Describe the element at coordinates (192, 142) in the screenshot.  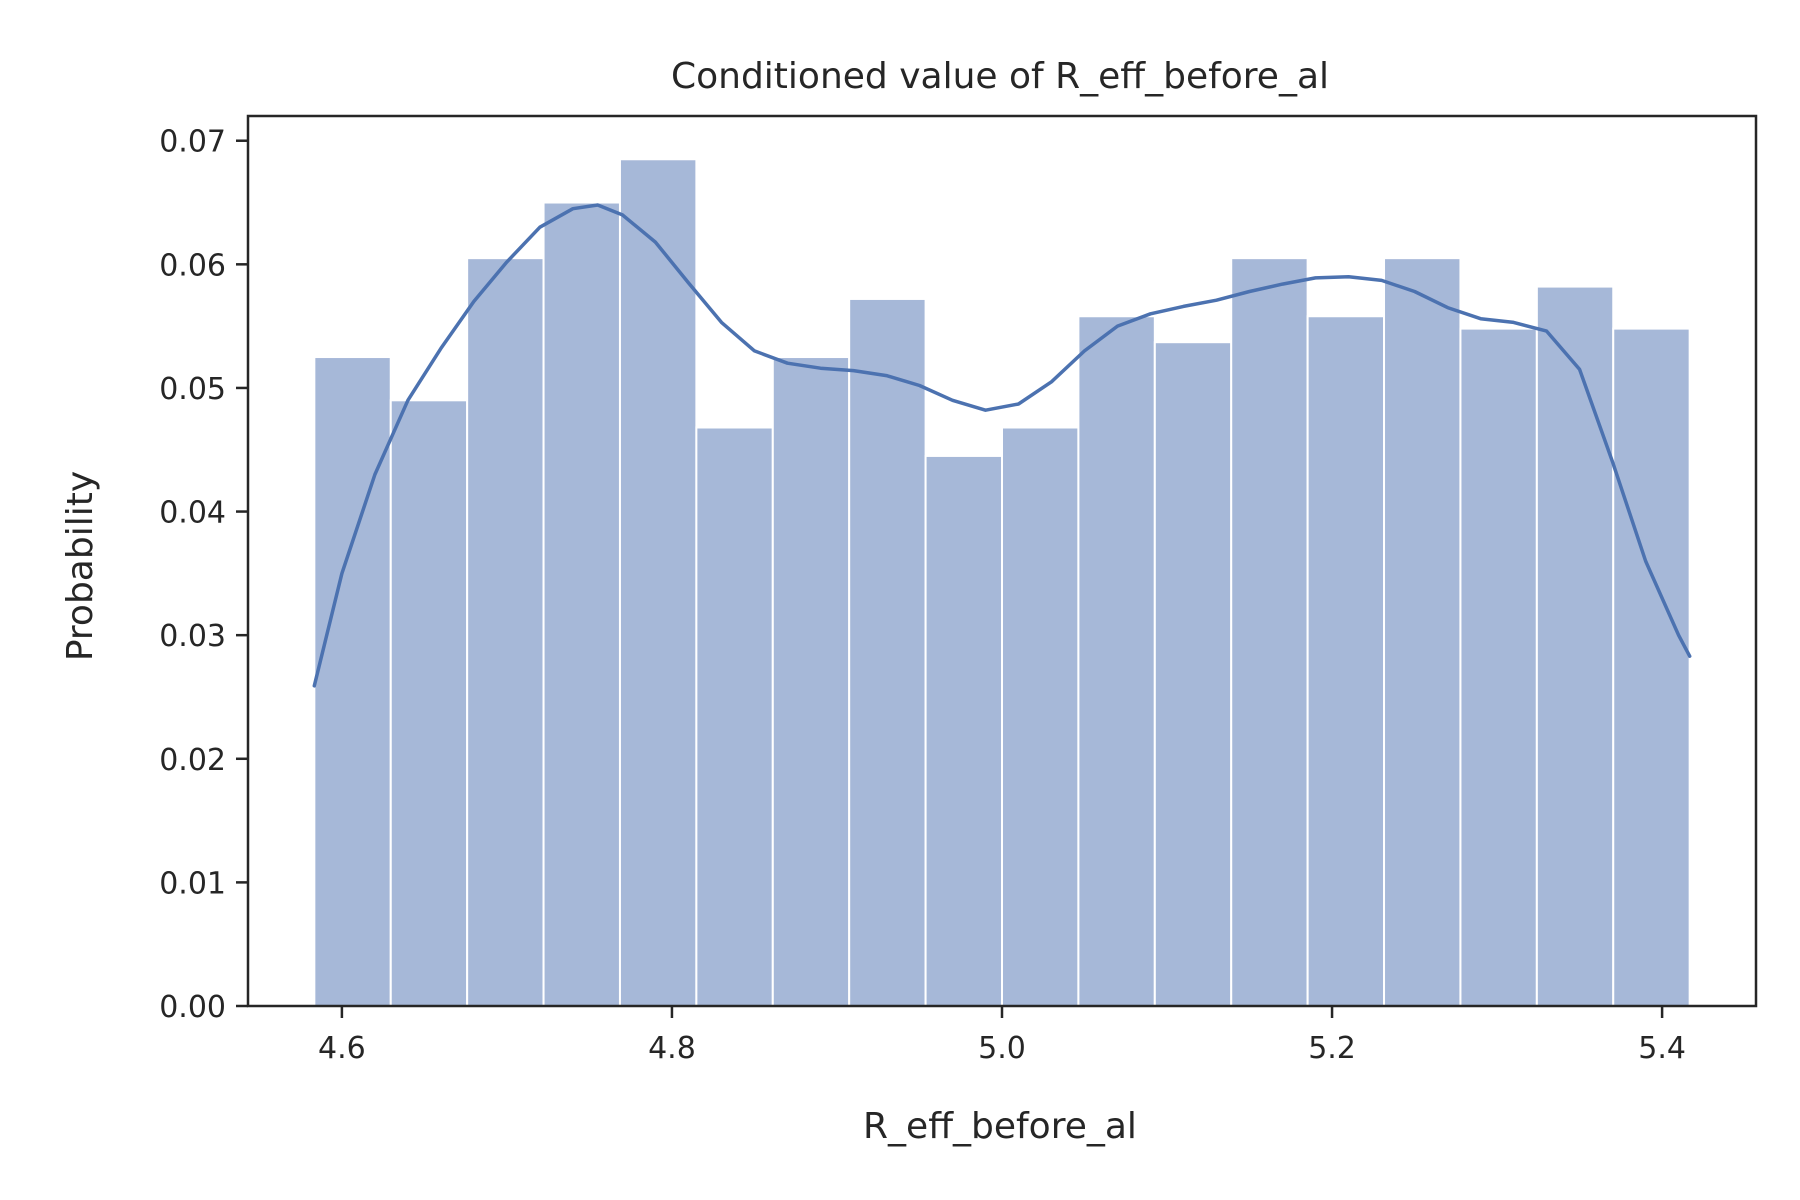
I see `y-tick-label: 0.07` at that location.